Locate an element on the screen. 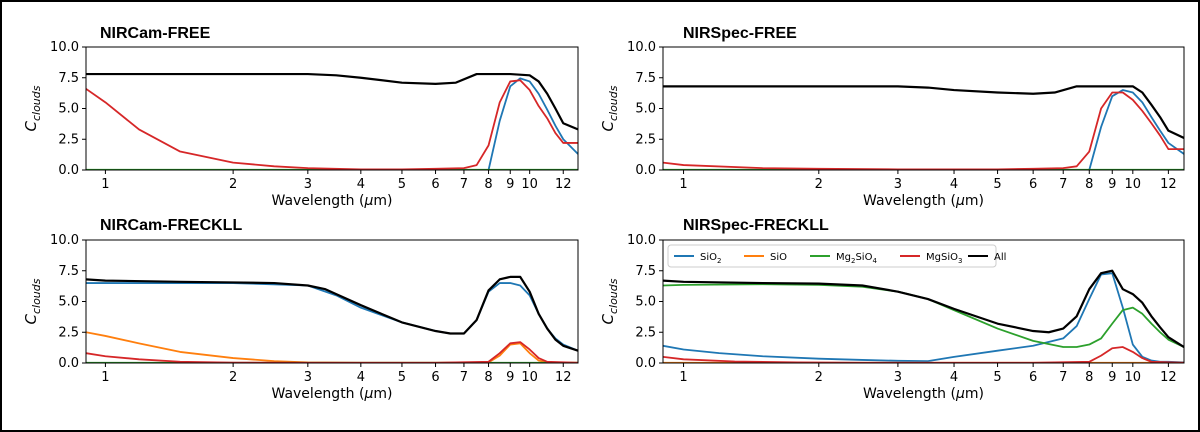  legend-label-MgSiO3: MgSiO3 is located at coordinates (944, 258).